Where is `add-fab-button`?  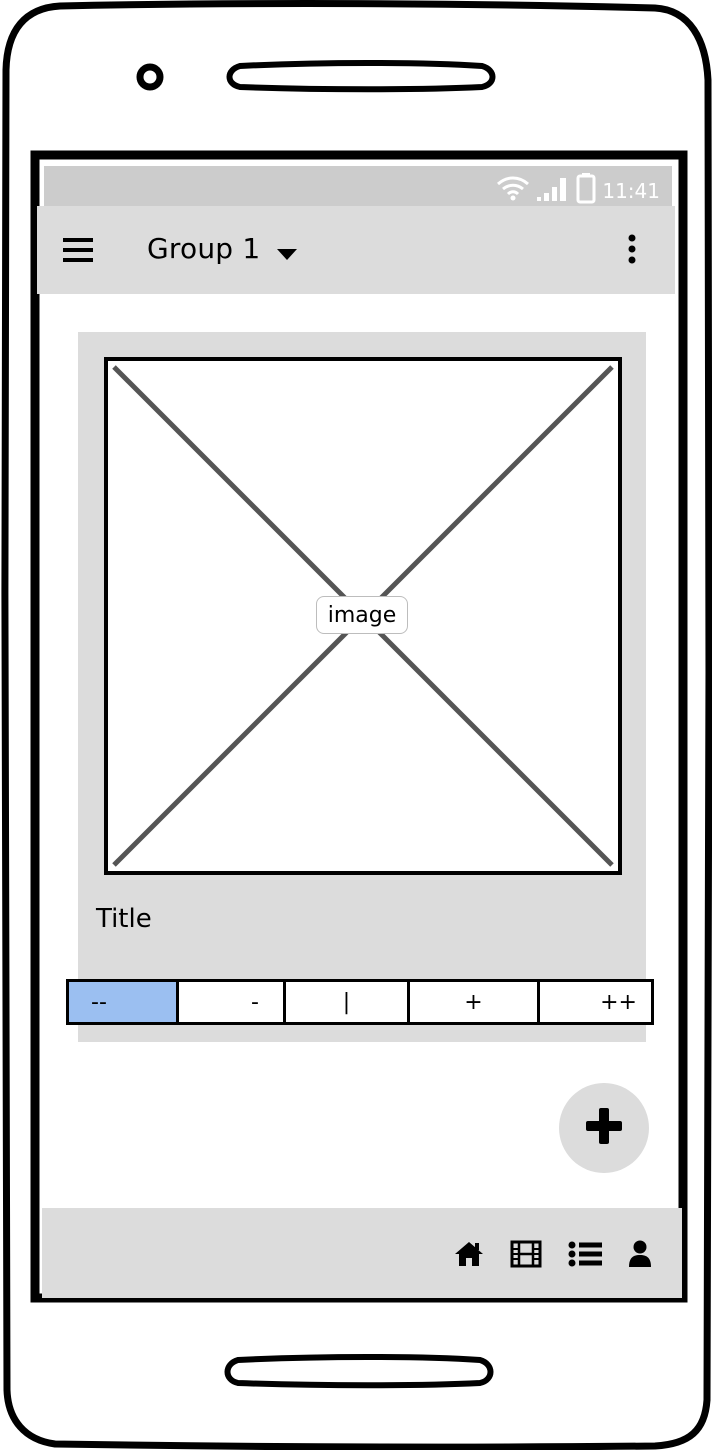 add-fab-button is located at coordinates (604, 1128).